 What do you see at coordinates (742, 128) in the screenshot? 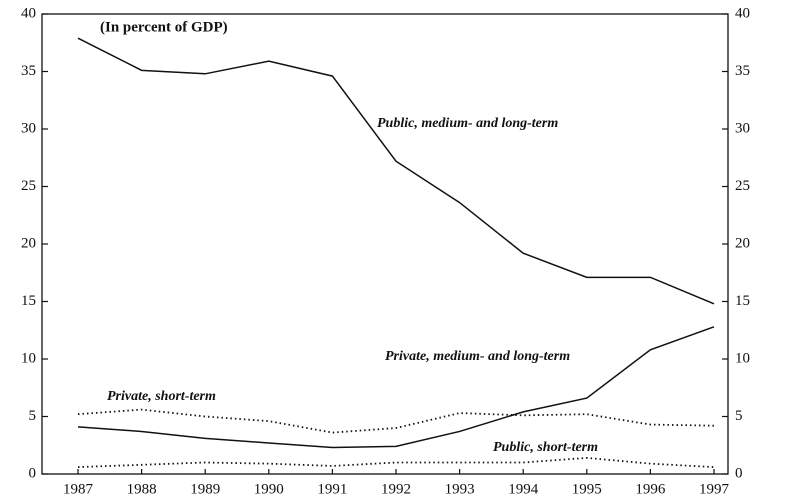
I see `y2-tick-label: 30` at bounding box center [742, 128].